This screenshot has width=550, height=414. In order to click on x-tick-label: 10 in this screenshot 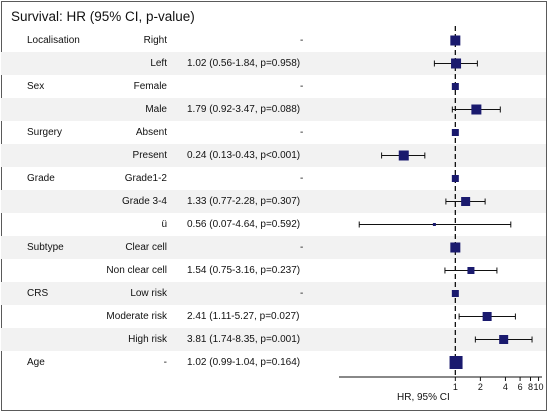, I will do `click(539, 387)`.